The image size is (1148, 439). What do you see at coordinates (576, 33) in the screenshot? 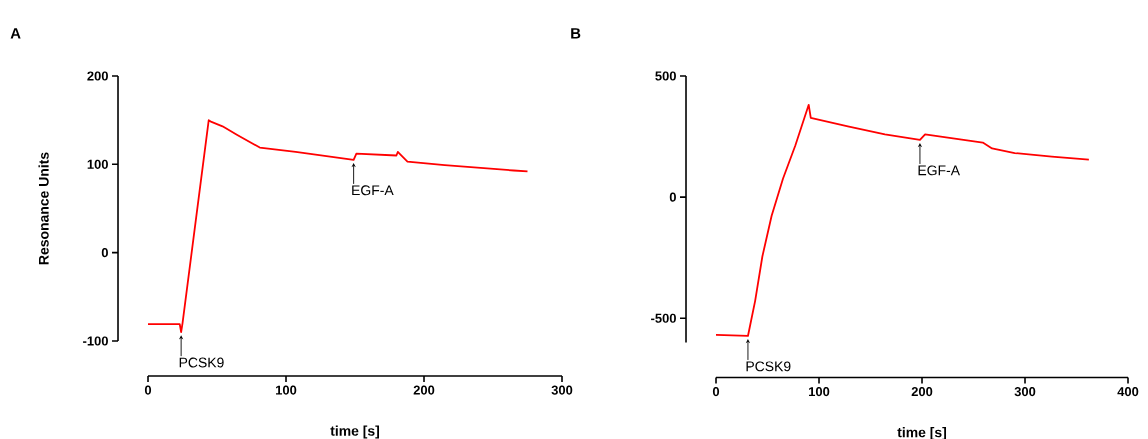
I see `text: B` at bounding box center [576, 33].